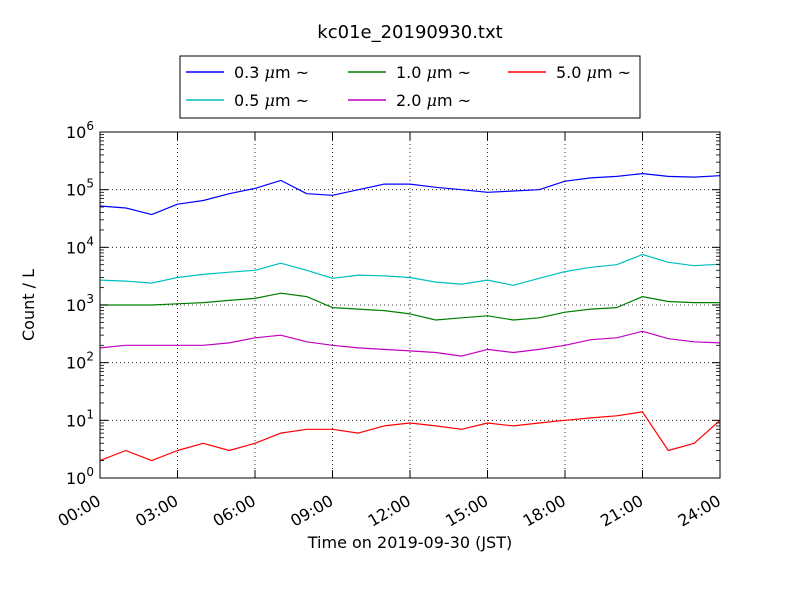 The width and height of the screenshot is (800, 600). Describe the element at coordinates (234, 511) in the screenshot. I see `x-tick-label: 06:00` at that location.